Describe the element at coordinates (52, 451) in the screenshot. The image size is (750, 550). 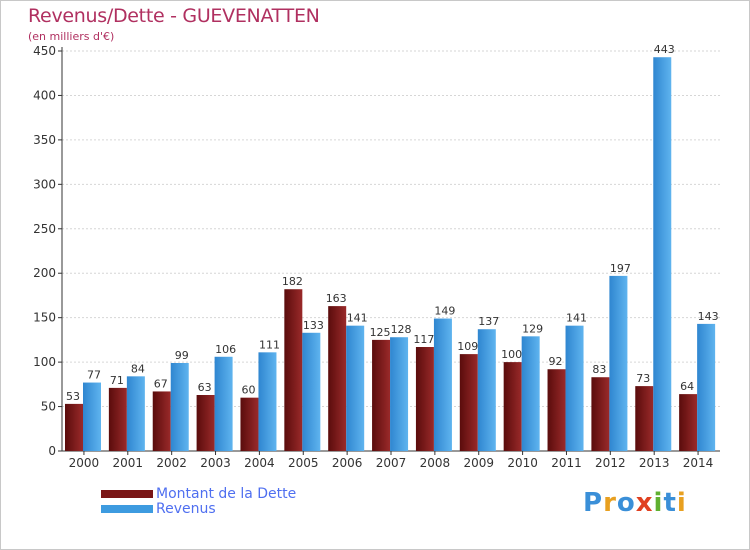
I see `y-tick-label: 0` at that location.